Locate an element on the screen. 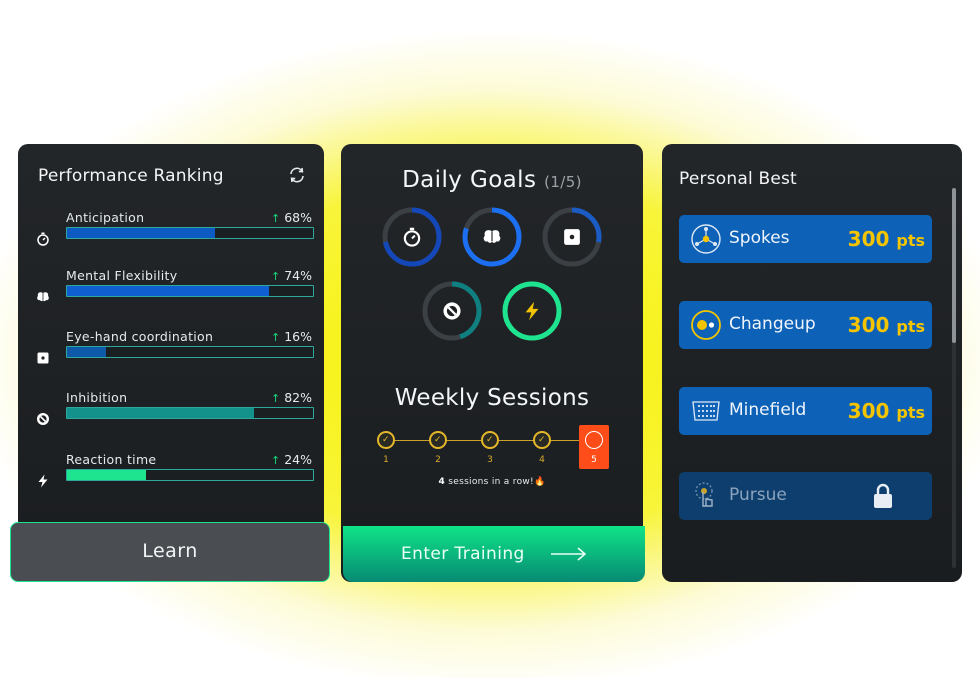 The image size is (980, 678). metric-label: Inhibition is located at coordinates (97, 397).